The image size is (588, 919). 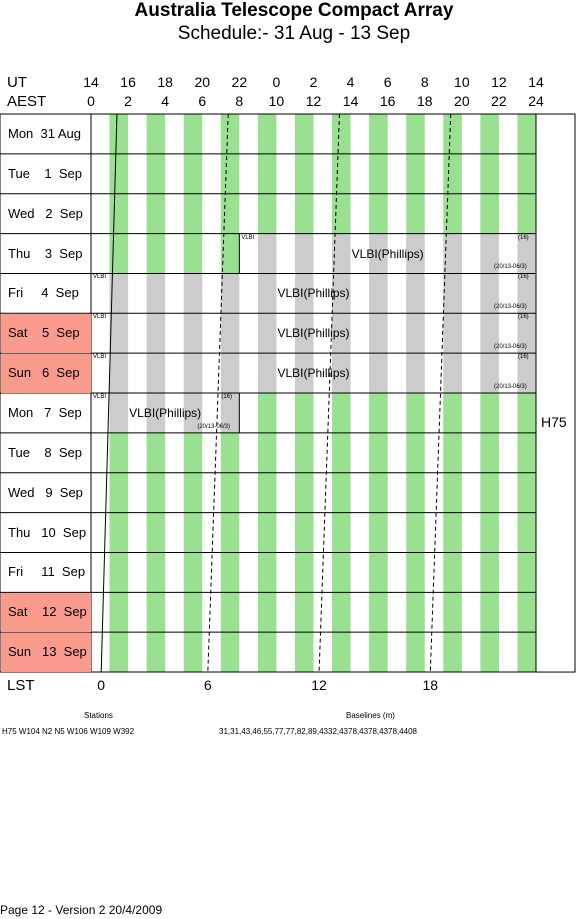 I want to click on aest-tick-label: 8, so click(x=239, y=101).